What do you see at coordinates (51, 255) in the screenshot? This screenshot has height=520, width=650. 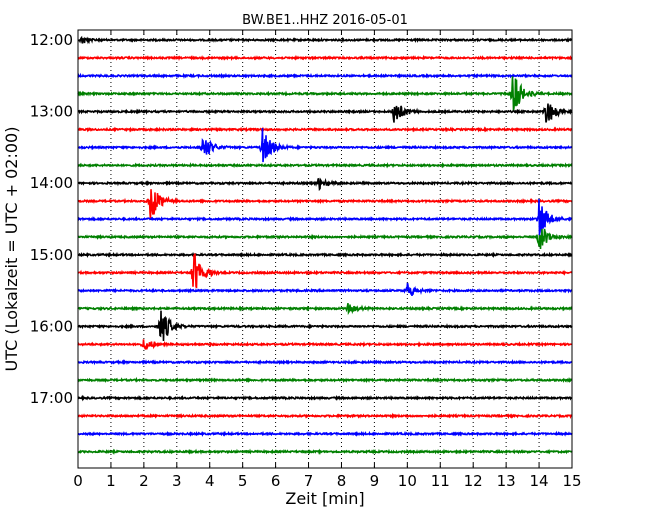 I see `y-tick-label: 15:00` at bounding box center [51, 255].